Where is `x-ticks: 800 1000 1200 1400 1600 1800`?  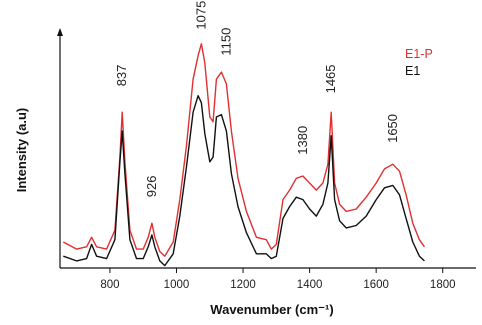
x-ticks: 800 1000 1200 1400 1600 1800 is located at coordinates (278, 279).